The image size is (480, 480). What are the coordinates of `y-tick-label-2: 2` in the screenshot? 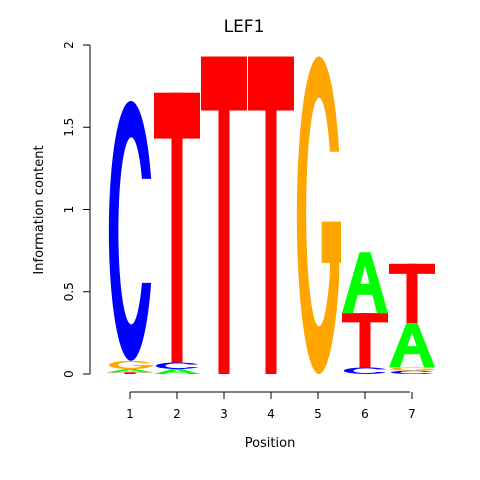 It's located at (69, 45).